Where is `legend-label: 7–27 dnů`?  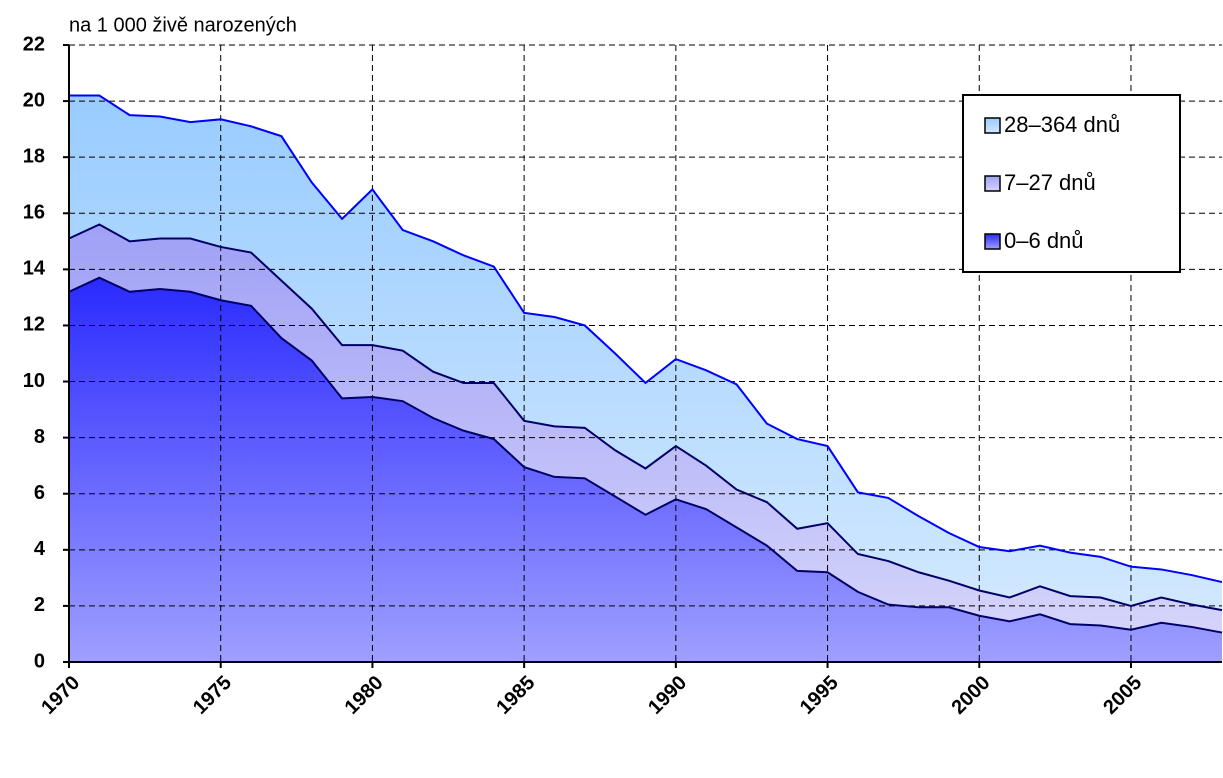 legend-label: 7–27 dnů is located at coordinates (1050, 182).